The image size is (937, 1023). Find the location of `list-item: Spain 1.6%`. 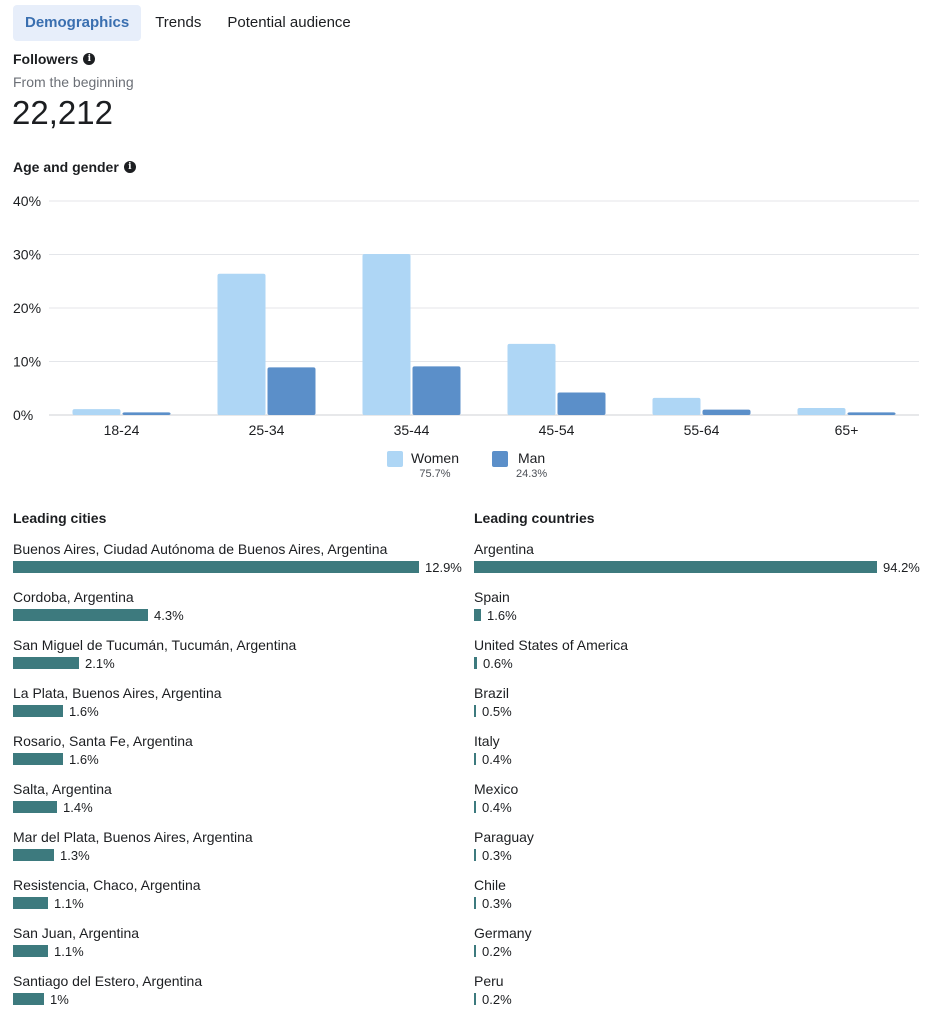

list-item: Spain 1.6% is located at coordinates (701, 612).